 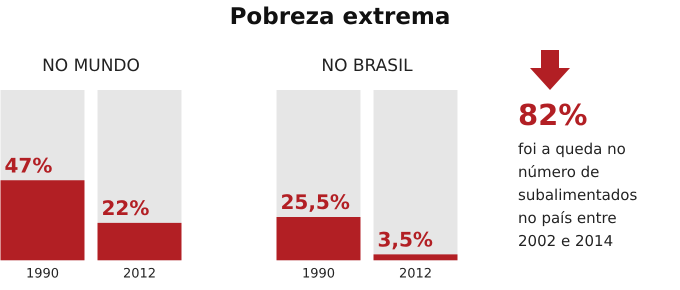 What do you see at coordinates (91, 66) in the screenshot?
I see `chart-subtitle: NO MUNDO` at bounding box center [91, 66].